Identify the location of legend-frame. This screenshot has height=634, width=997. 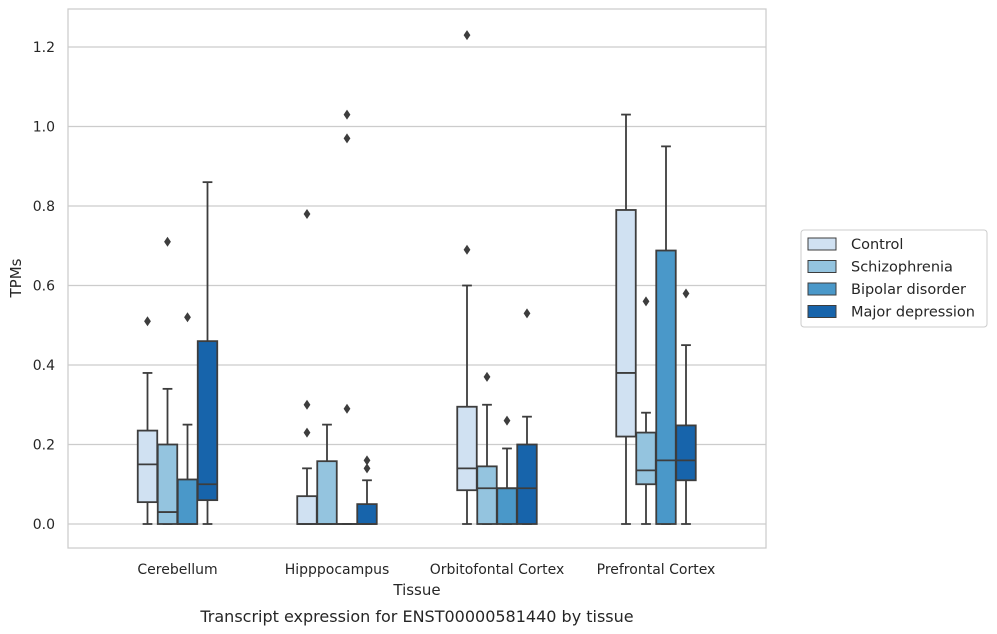
(894, 278).